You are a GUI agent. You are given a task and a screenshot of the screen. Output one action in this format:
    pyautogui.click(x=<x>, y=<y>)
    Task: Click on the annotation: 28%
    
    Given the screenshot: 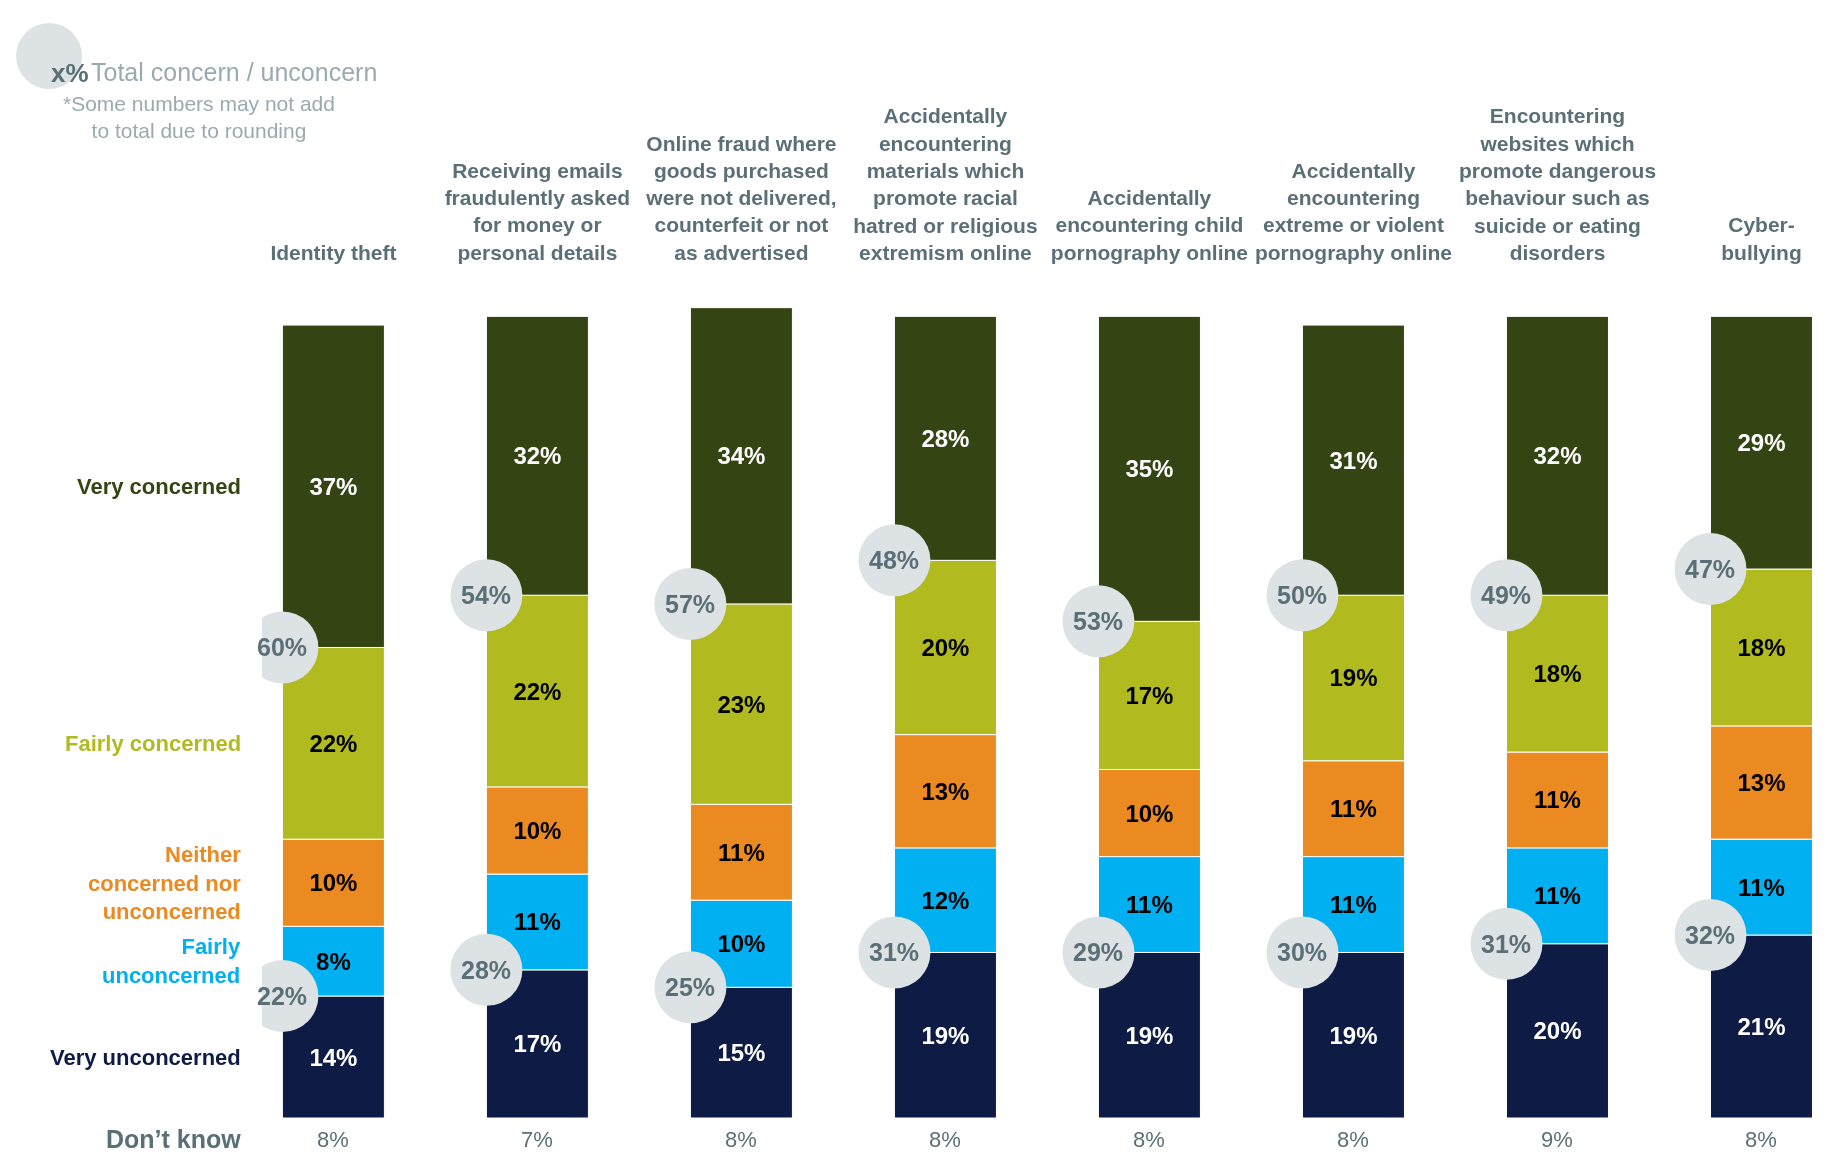 What is the action you would take?
    pyautogui.click(x=486, y=970)
    